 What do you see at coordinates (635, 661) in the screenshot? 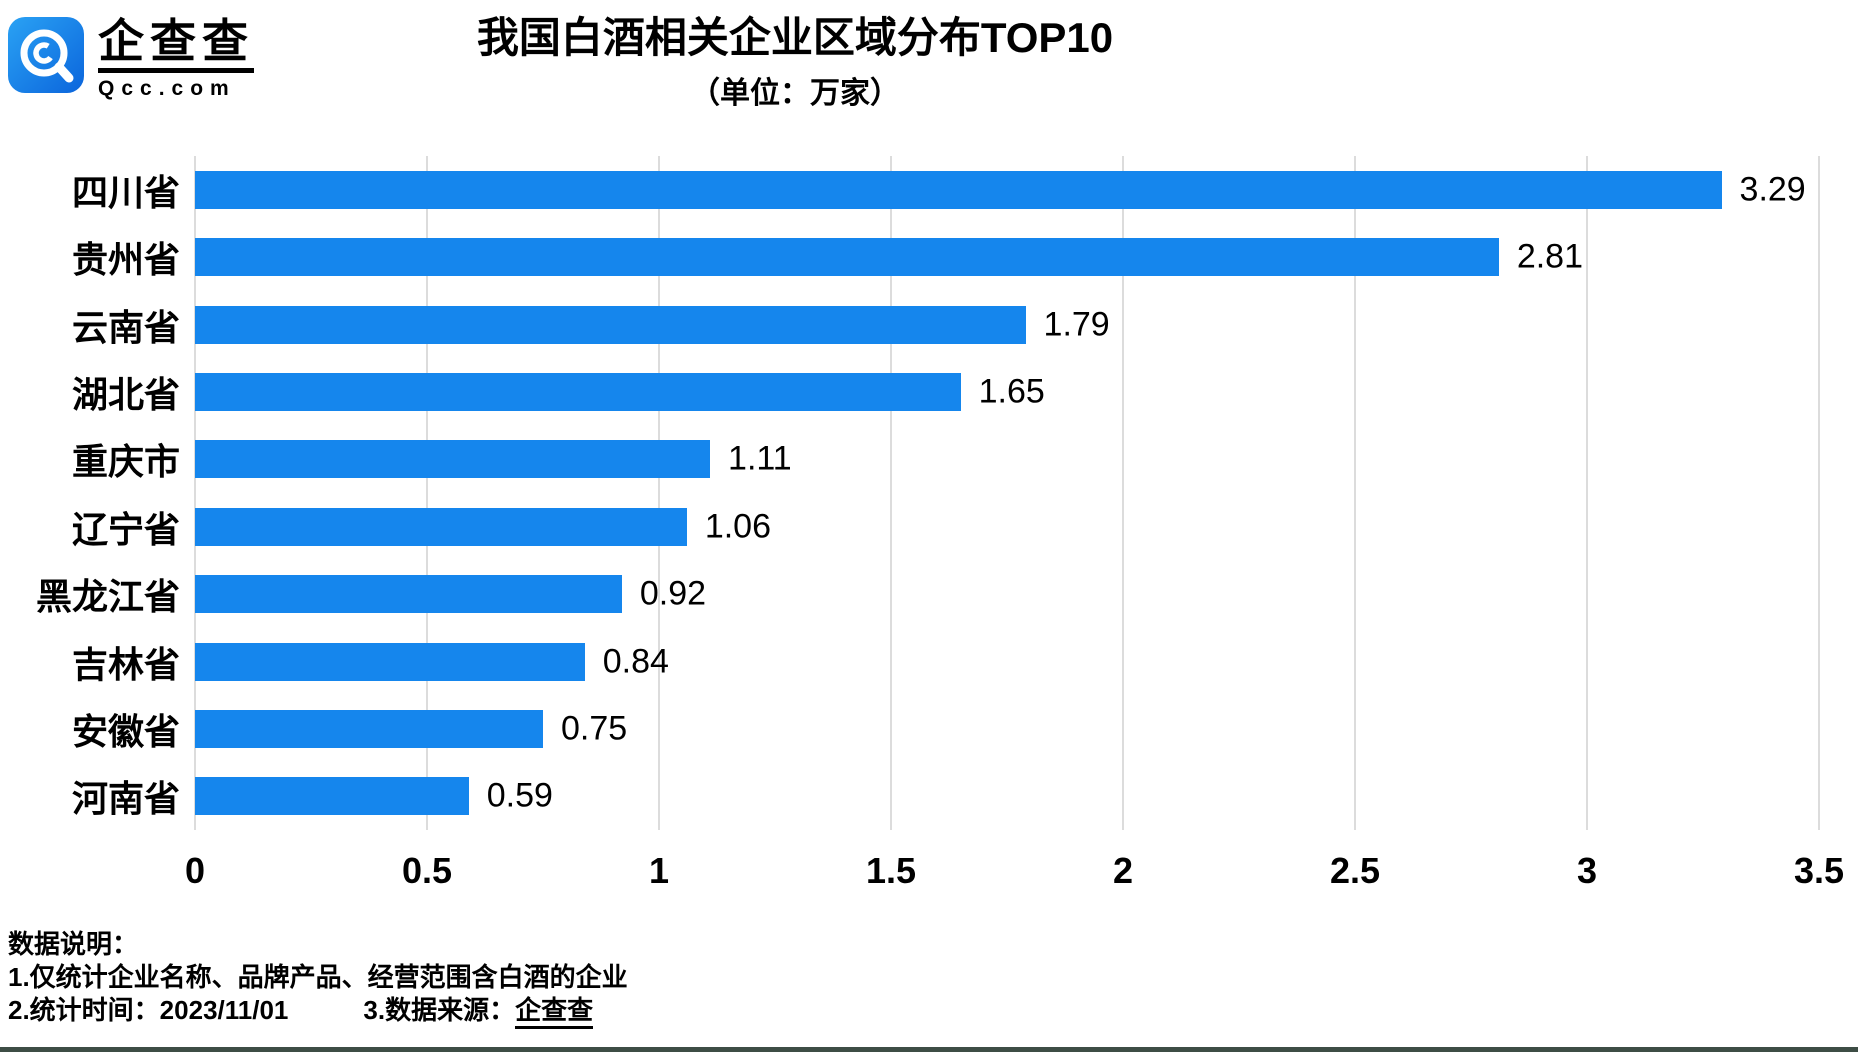
I see `value-label: 0.84` at bounding box center [635, 661].